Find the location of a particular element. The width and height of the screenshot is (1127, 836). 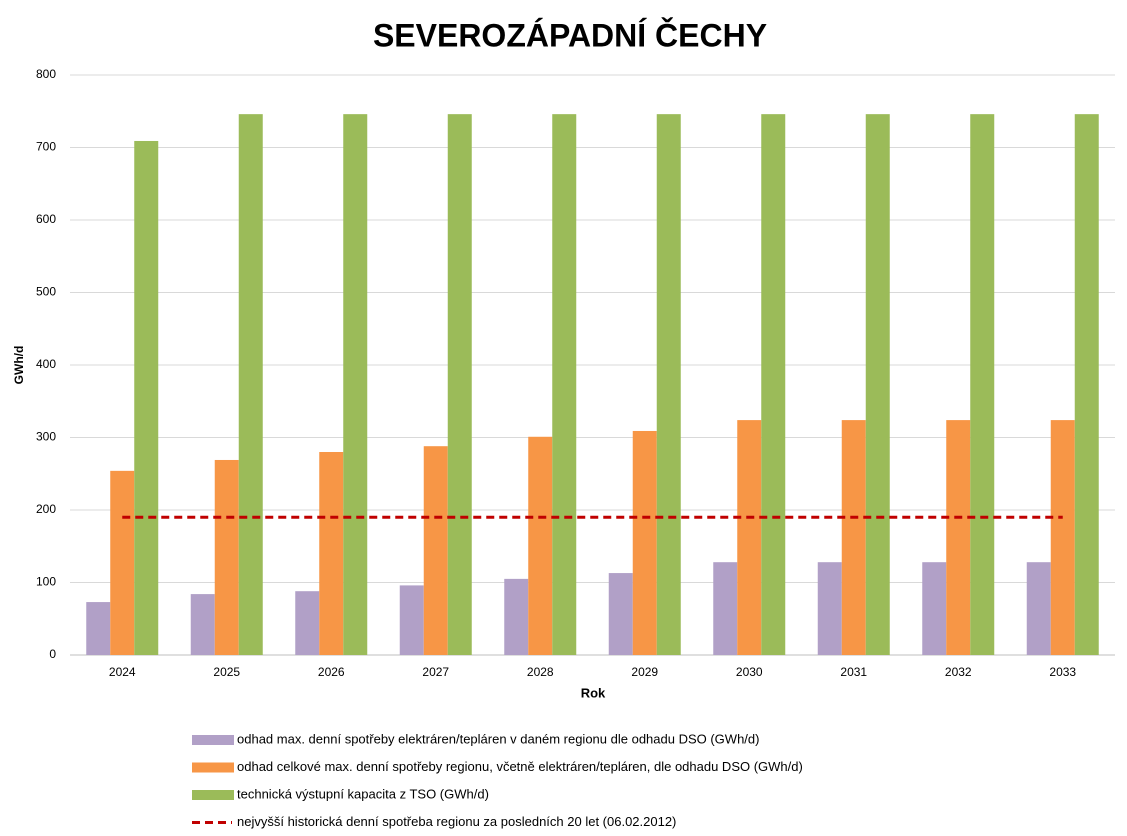

y-tick-label: 700 is located at coordinates (46, 147).